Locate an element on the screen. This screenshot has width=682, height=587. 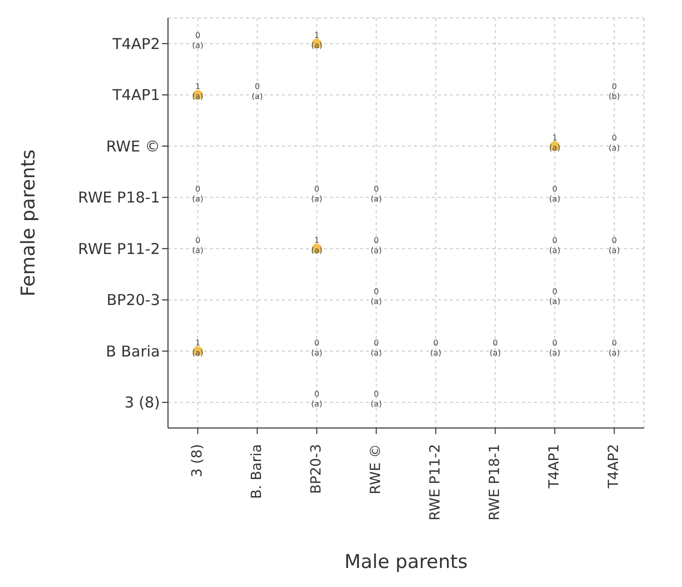
y-tick-label: BP20-3 is located at coordinates (133, 300).